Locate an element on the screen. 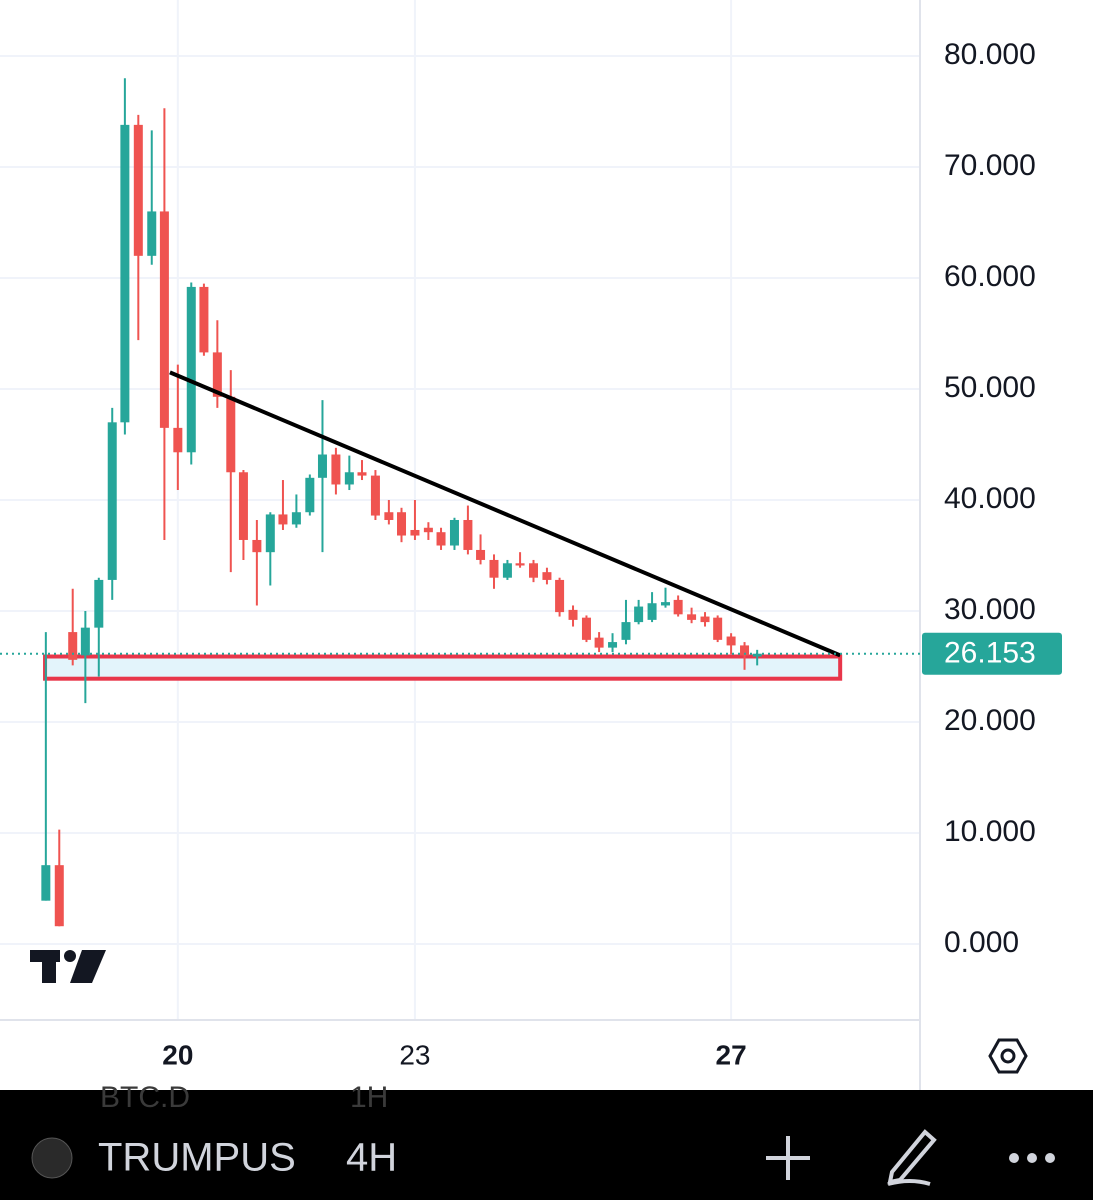 Image resolution: width=1093 pixels, height=1200 pixels. symbol: TRUMPUS is located at coordinates (197, 1158).